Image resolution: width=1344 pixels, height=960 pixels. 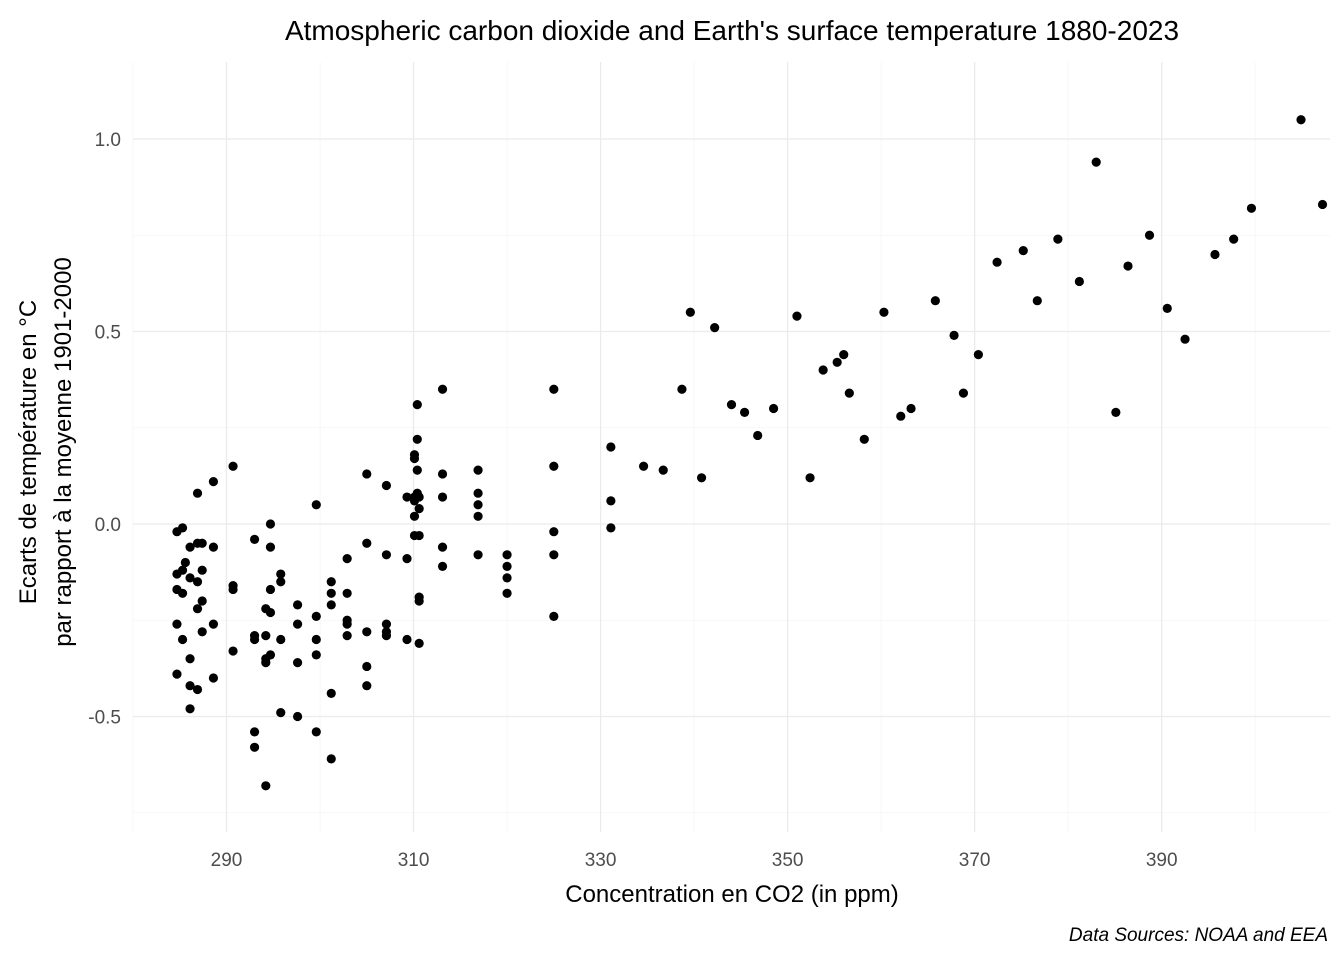 I want to click on y-tick-label: 0.0, so click(x=108, y=525).